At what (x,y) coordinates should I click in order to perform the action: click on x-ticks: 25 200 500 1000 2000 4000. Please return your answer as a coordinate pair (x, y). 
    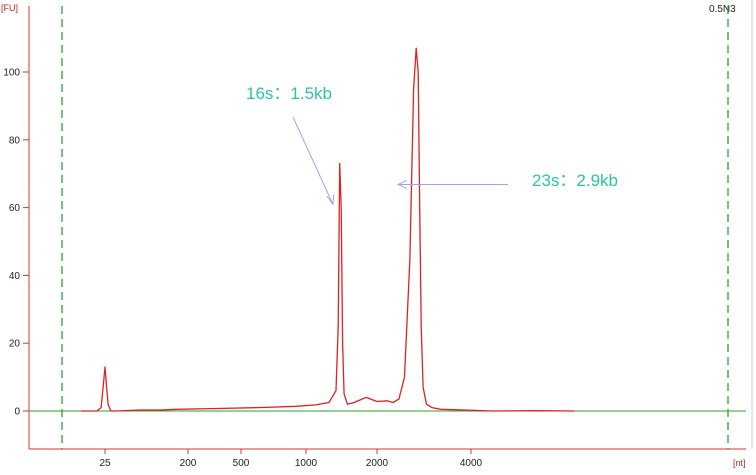
    Looking at the image, I should click on (290, 459).